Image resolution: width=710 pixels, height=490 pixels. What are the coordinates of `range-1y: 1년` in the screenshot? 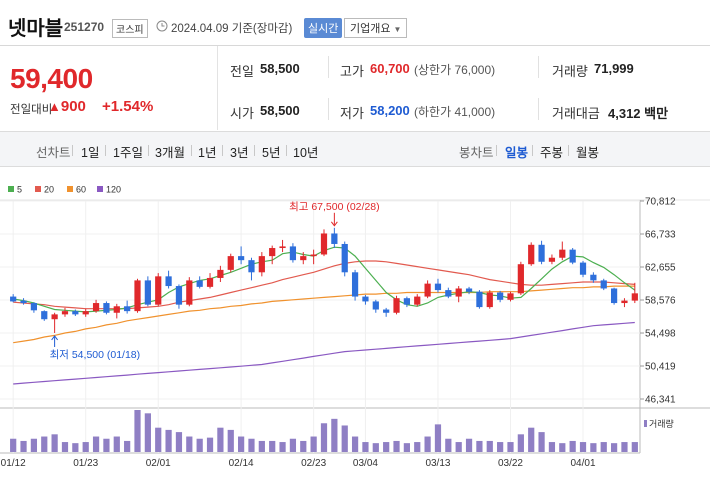 It's located at (207, 153).